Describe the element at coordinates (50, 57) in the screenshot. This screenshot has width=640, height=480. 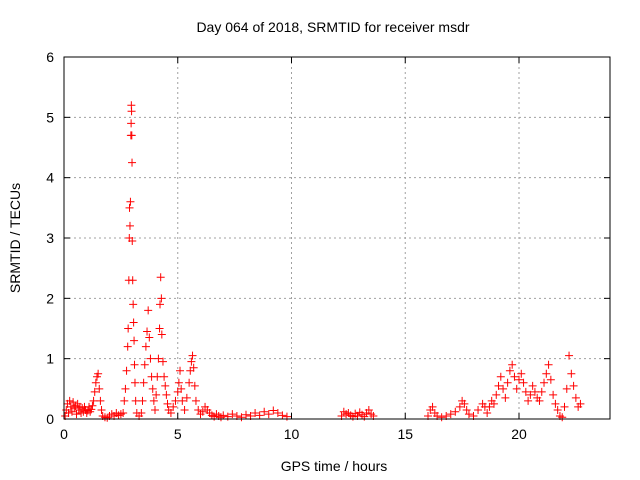
I see `y-tick-label: 6` at that location.